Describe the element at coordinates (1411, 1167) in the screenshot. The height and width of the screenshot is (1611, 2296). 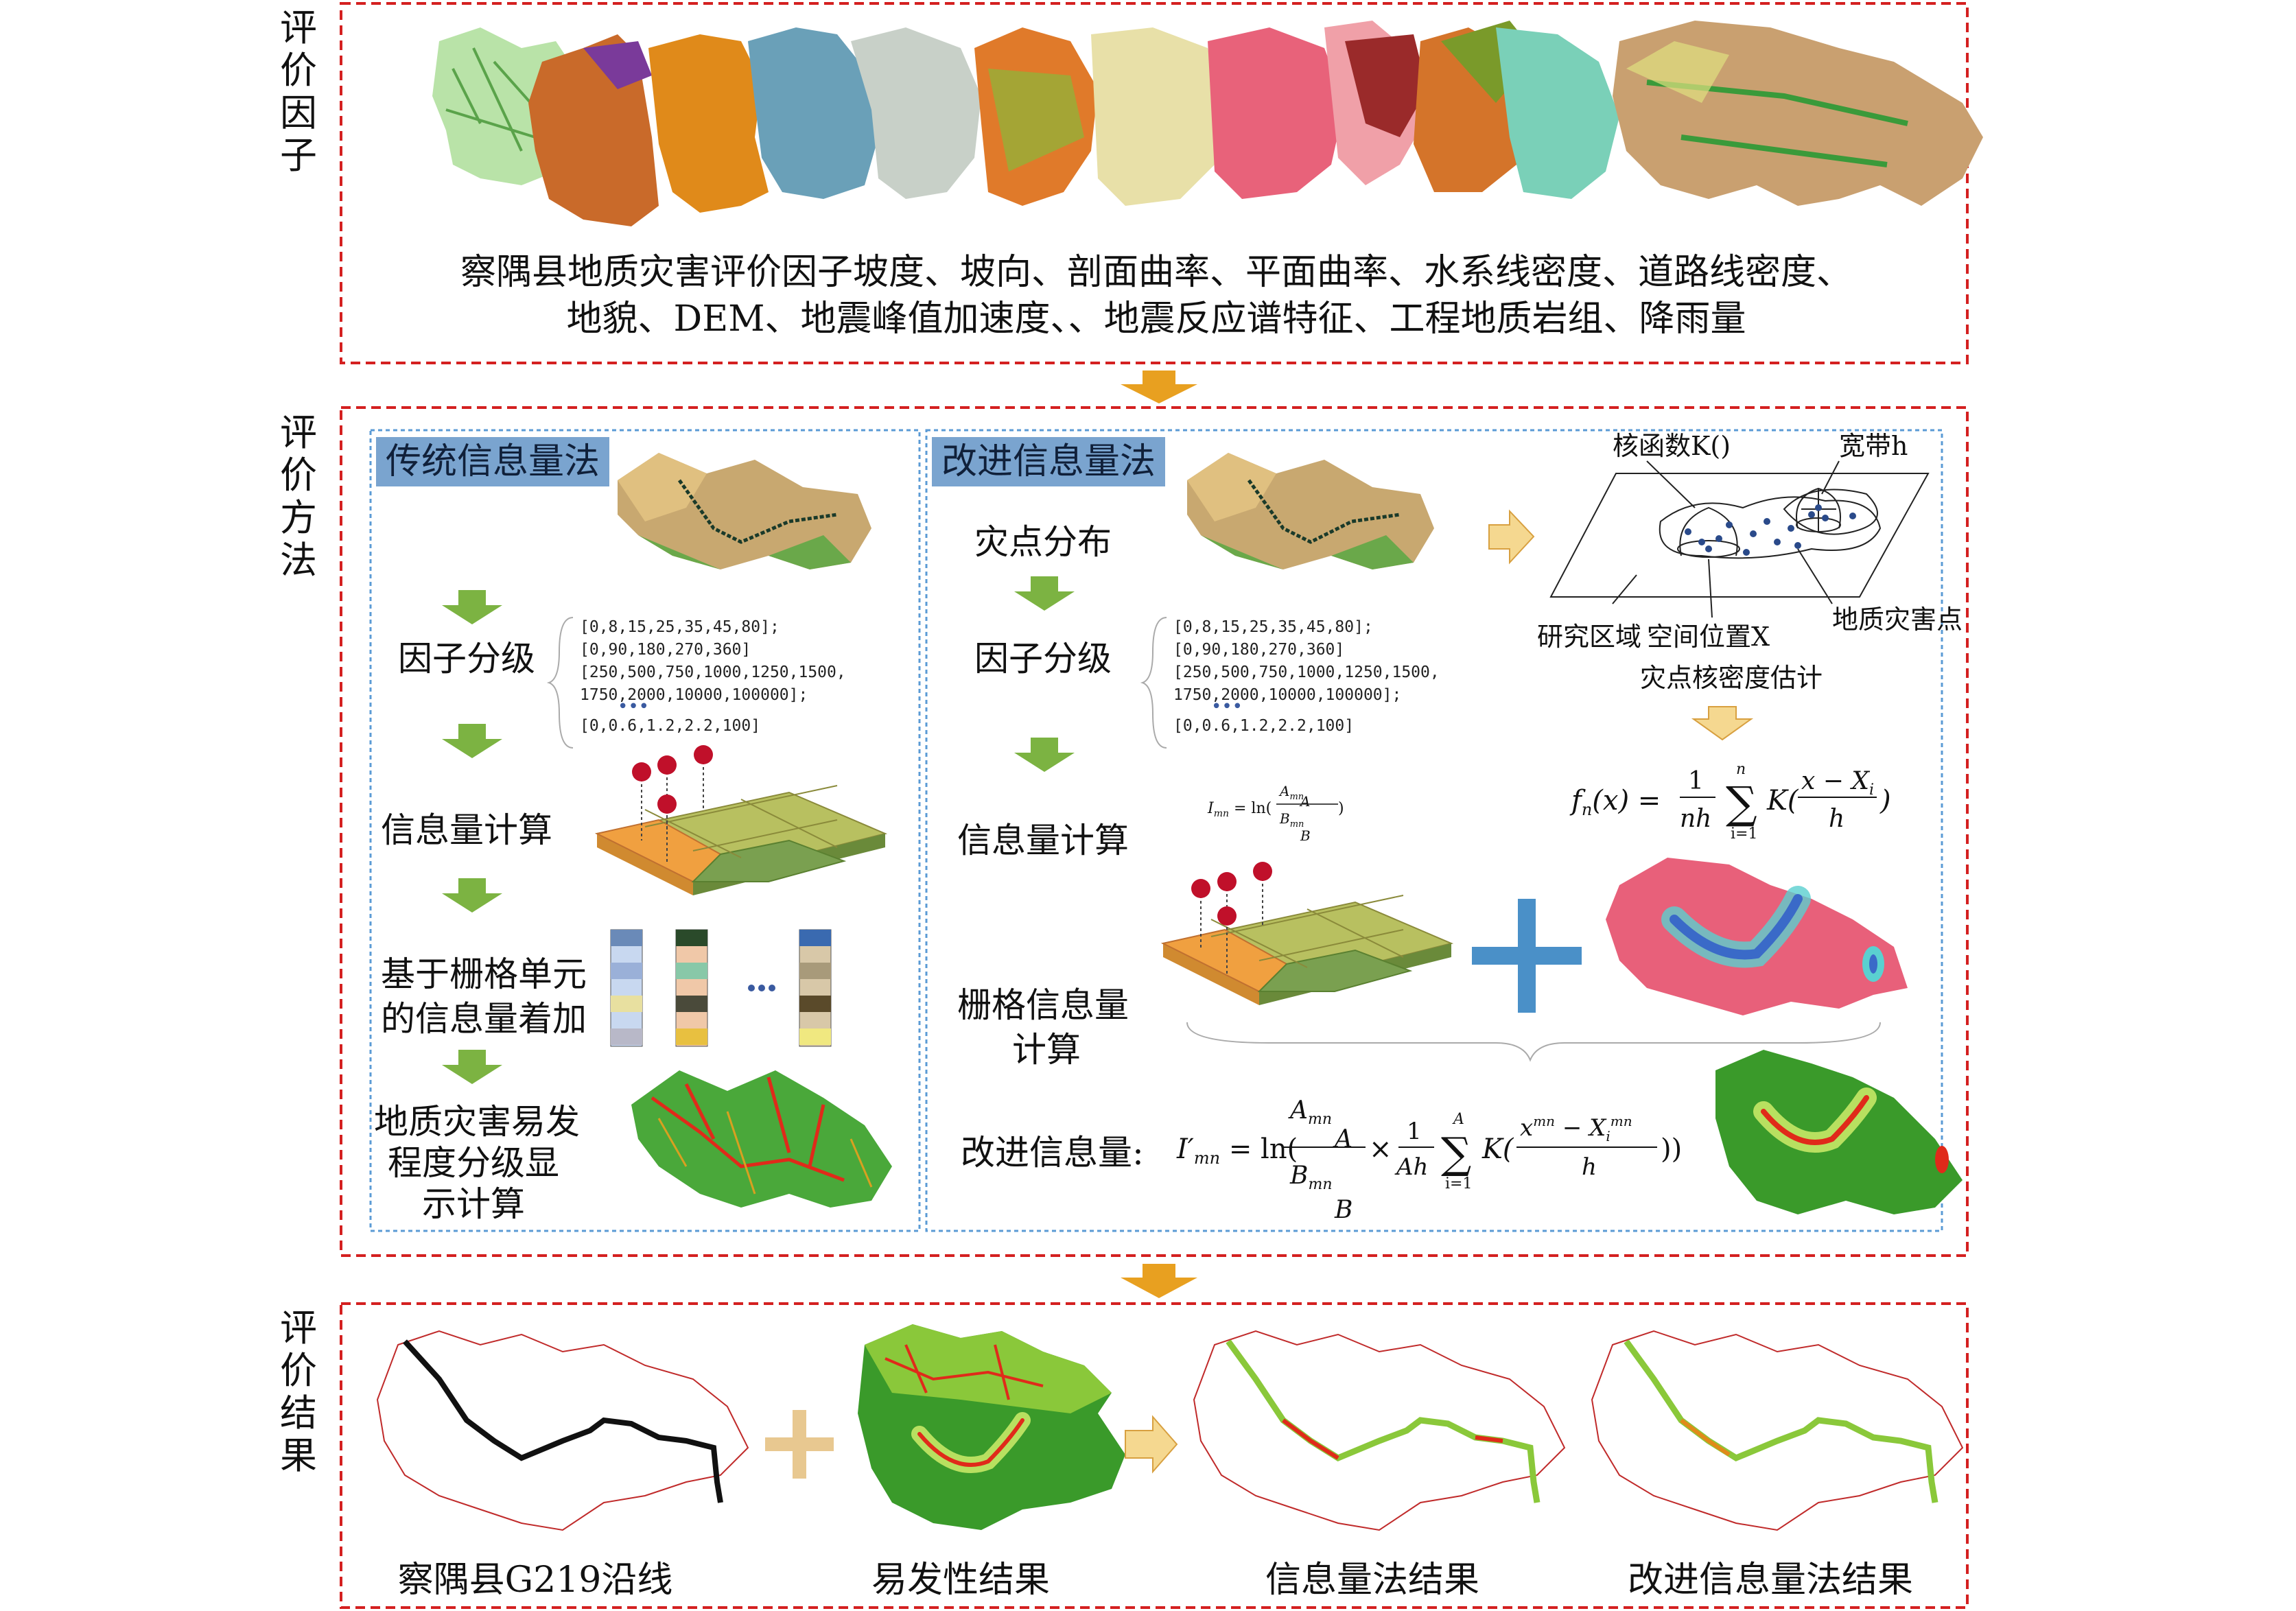
I see `svg-text: Ah` at that location.